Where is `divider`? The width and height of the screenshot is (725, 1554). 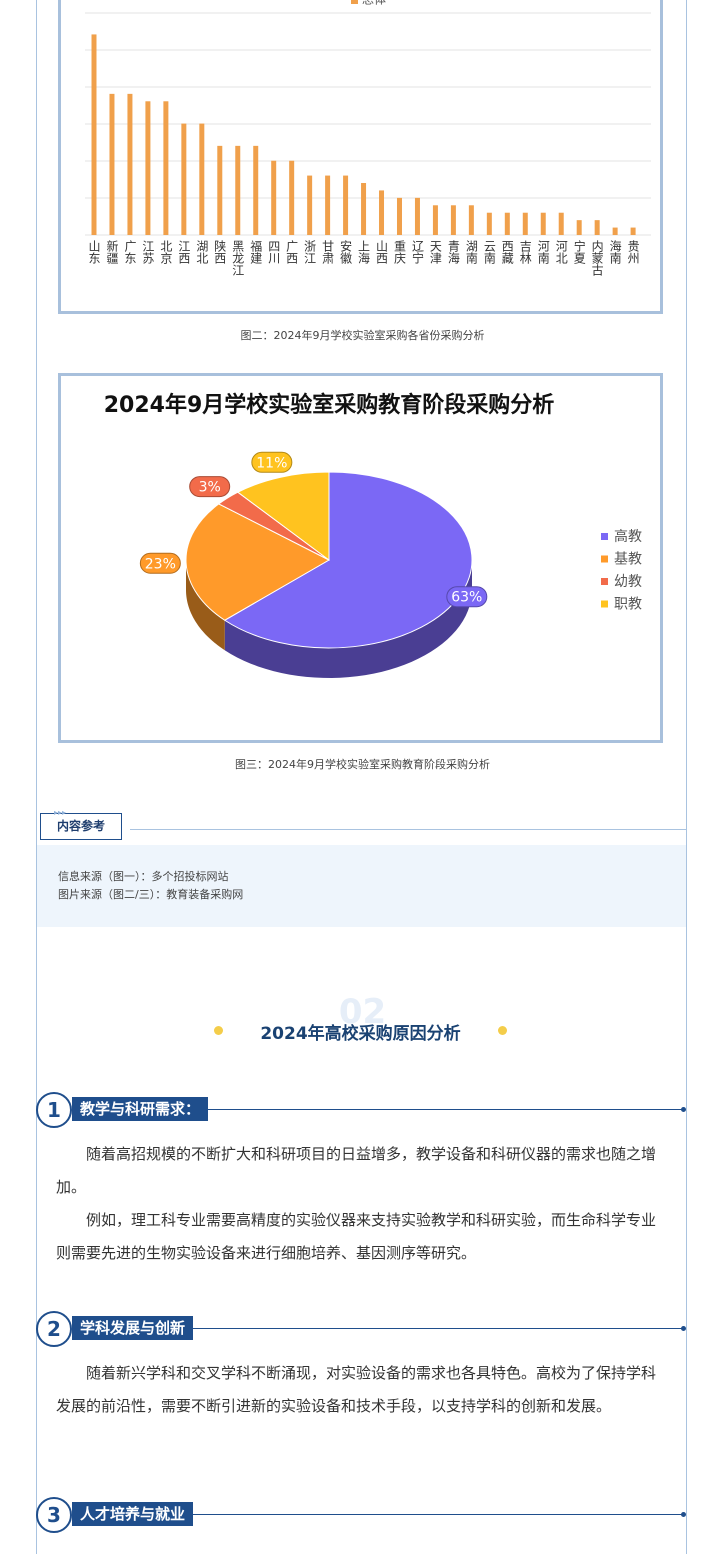 divider is located at coordinates (408, 829).